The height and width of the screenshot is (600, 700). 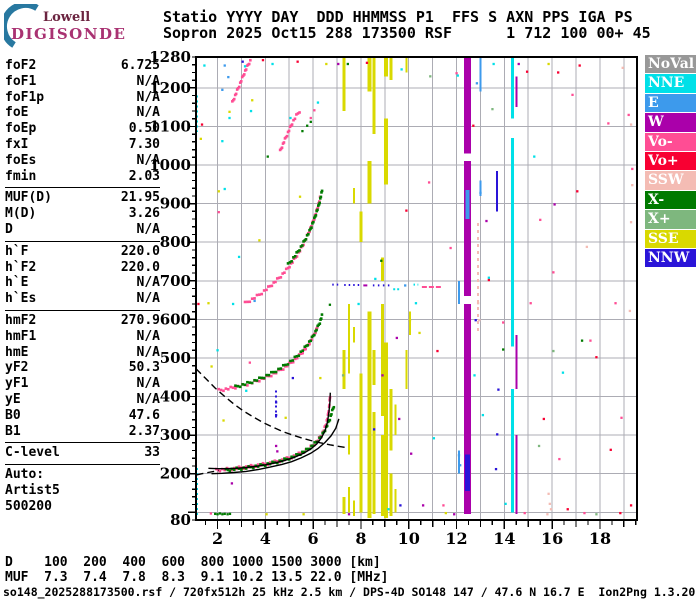 What do you see at coordinates (17, 251) in the screenshot?
I see `param-label: h`F` at bounding box center [17, 251].